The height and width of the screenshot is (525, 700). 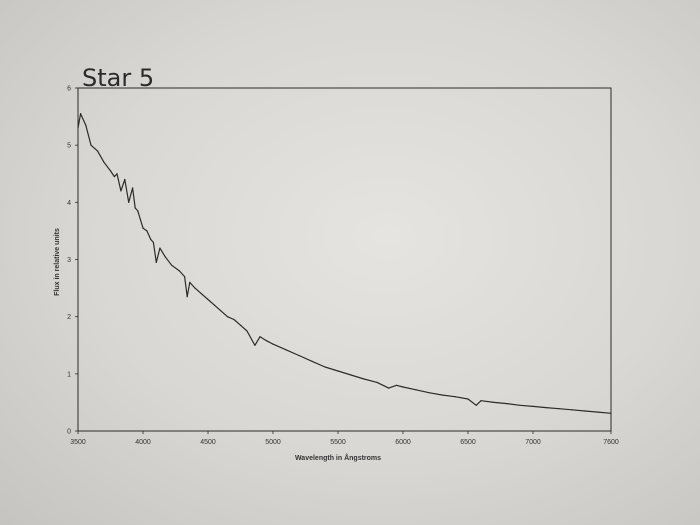 What do you see at coordinates (69, 260) in the screenshot?
I see `y-tick-label: 3` at bounding box center [69, 260].